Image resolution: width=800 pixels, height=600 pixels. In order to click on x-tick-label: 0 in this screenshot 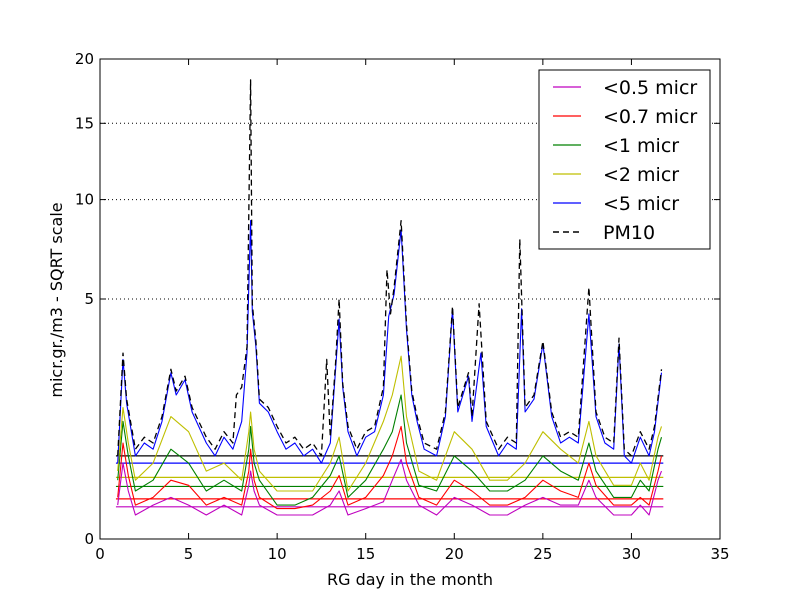, I will do `click(100, 554)`.